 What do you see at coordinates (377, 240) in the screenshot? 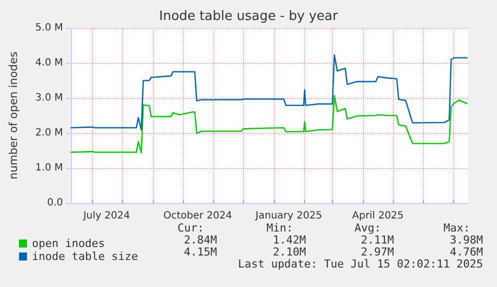
I see `text: 2.11M` at bounding box center [377, 240].